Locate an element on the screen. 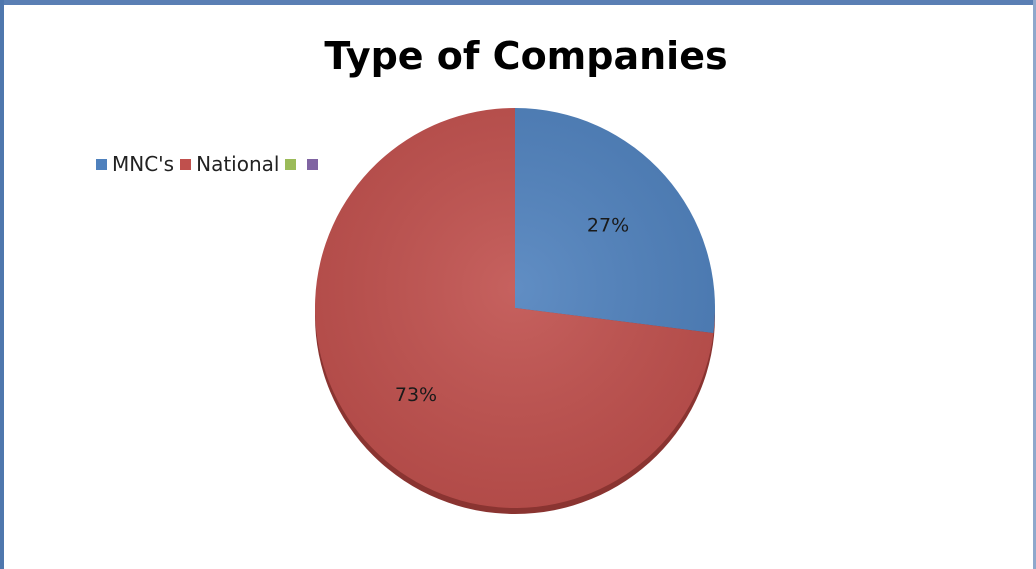  legend-item-mncs: MNC's is located at coordinates (135, 164).